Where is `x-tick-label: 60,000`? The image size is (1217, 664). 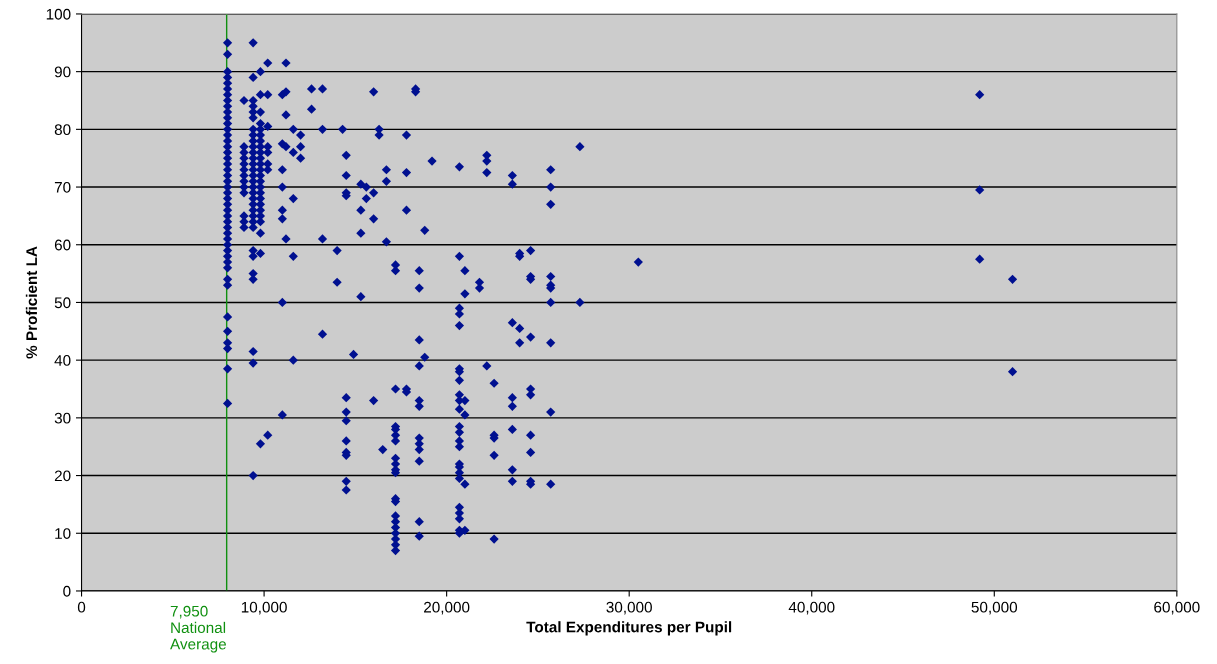
x-tick-label: 60,000 is located at coordinates (1177, 608).